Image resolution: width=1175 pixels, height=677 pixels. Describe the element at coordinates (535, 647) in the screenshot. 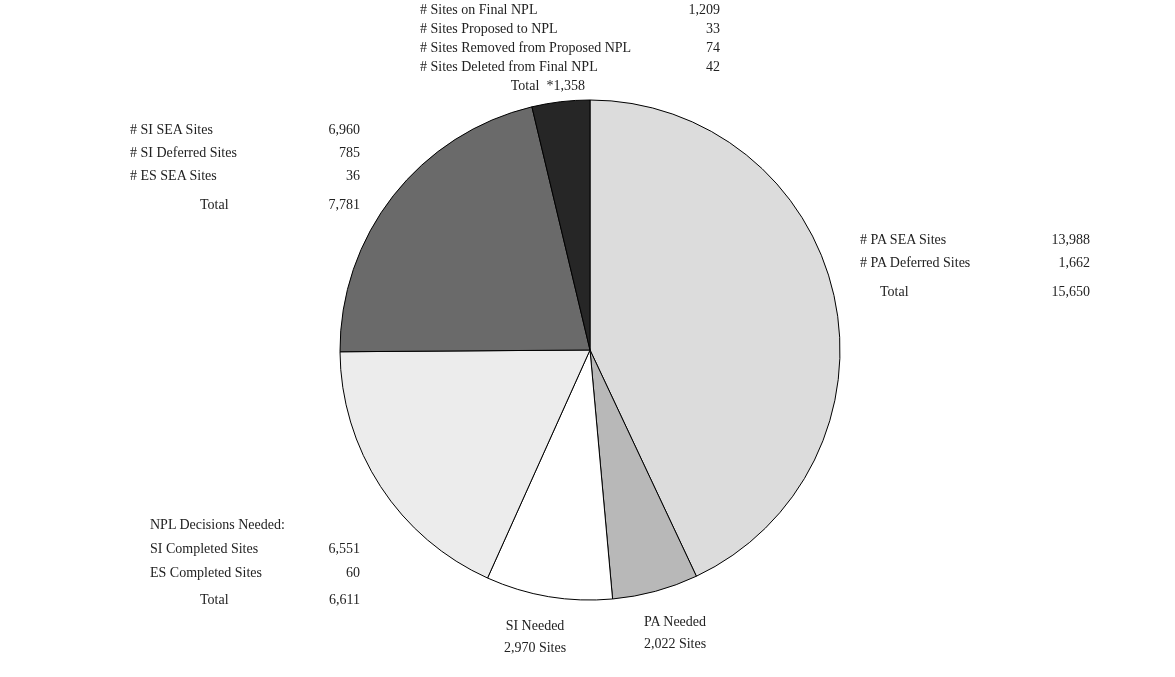

I see `data-label: 2,970 Sites` at that location.